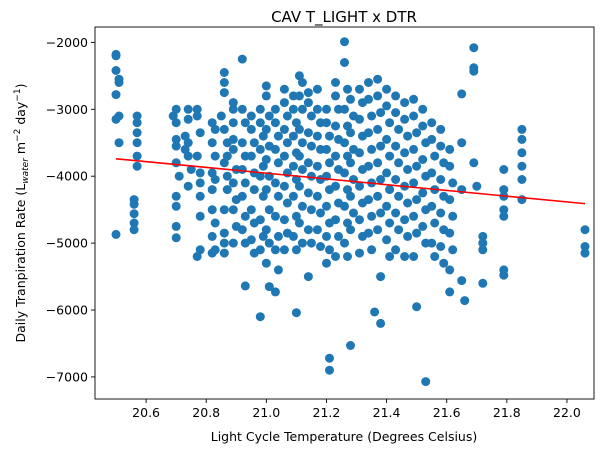 This screenshot has height=453, width=600. What do you see at coordinates (20, 115) in the screenshot?
I see `y-label-middle2: day` at bounding box center [20, 115].